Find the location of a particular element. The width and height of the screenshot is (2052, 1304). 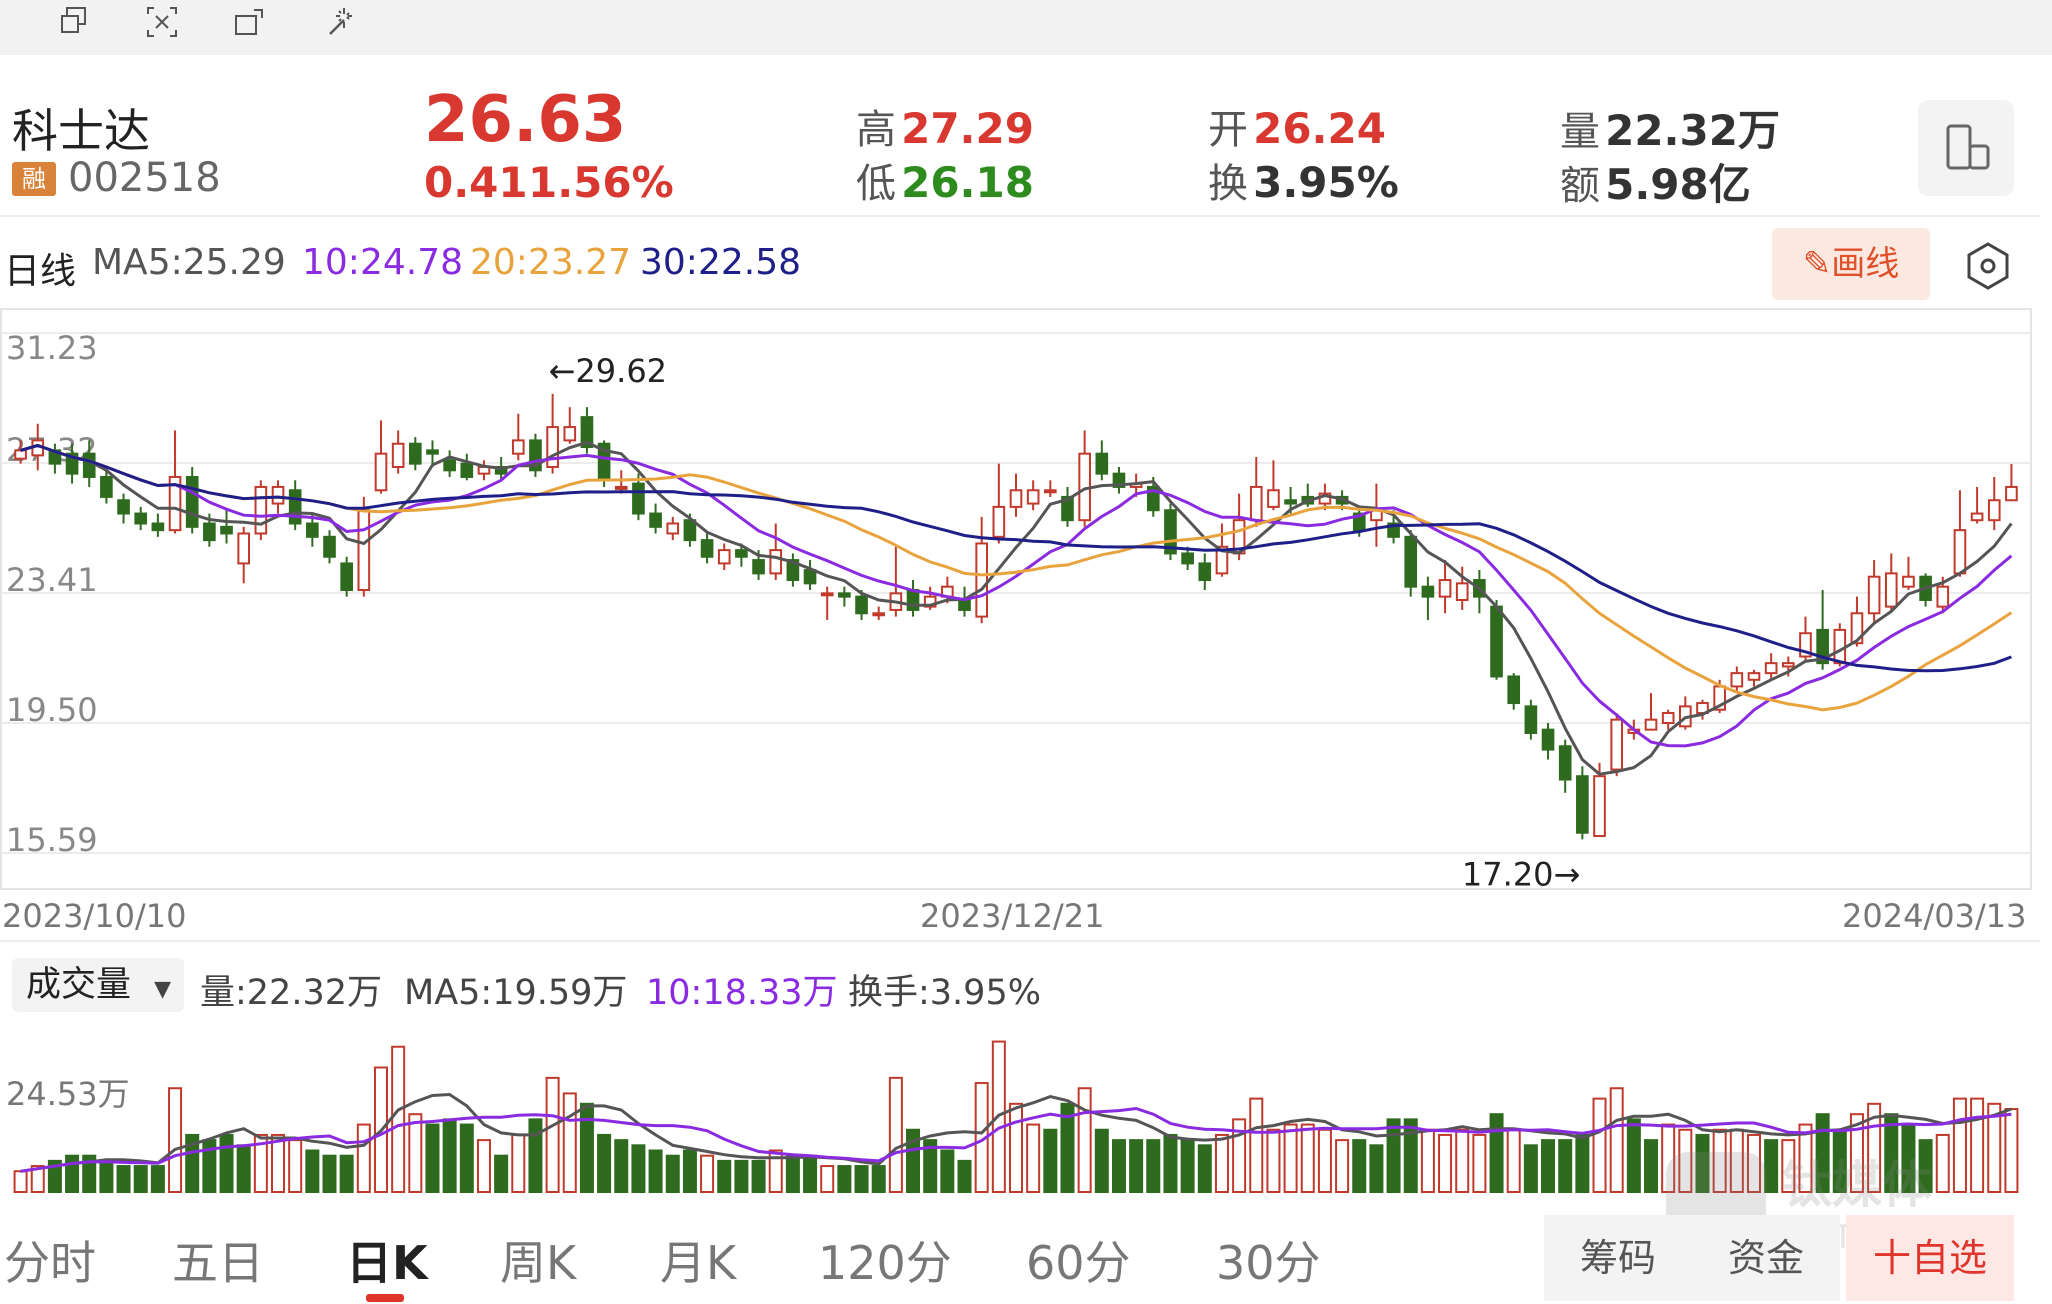

low-annotation: 17.20→ is located at coordinates (1521, 874).